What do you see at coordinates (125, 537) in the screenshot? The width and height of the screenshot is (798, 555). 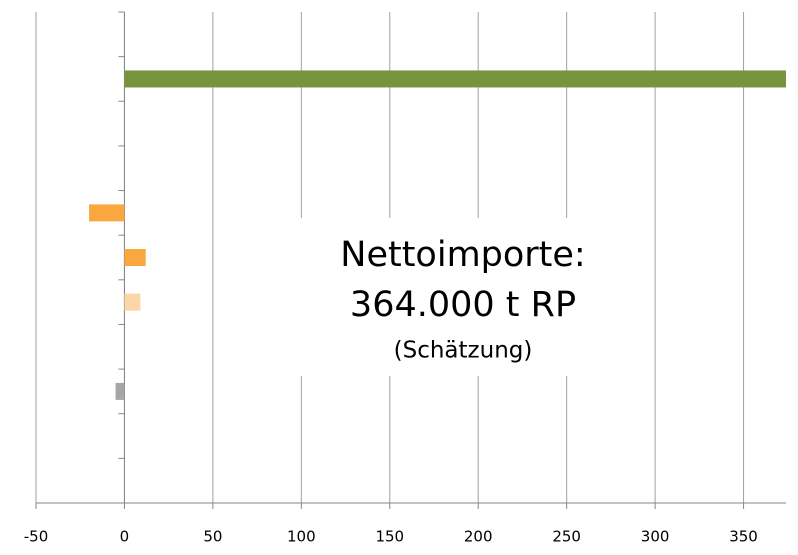 I see `x-tick-label: 0` at bounding box center [125, 537].